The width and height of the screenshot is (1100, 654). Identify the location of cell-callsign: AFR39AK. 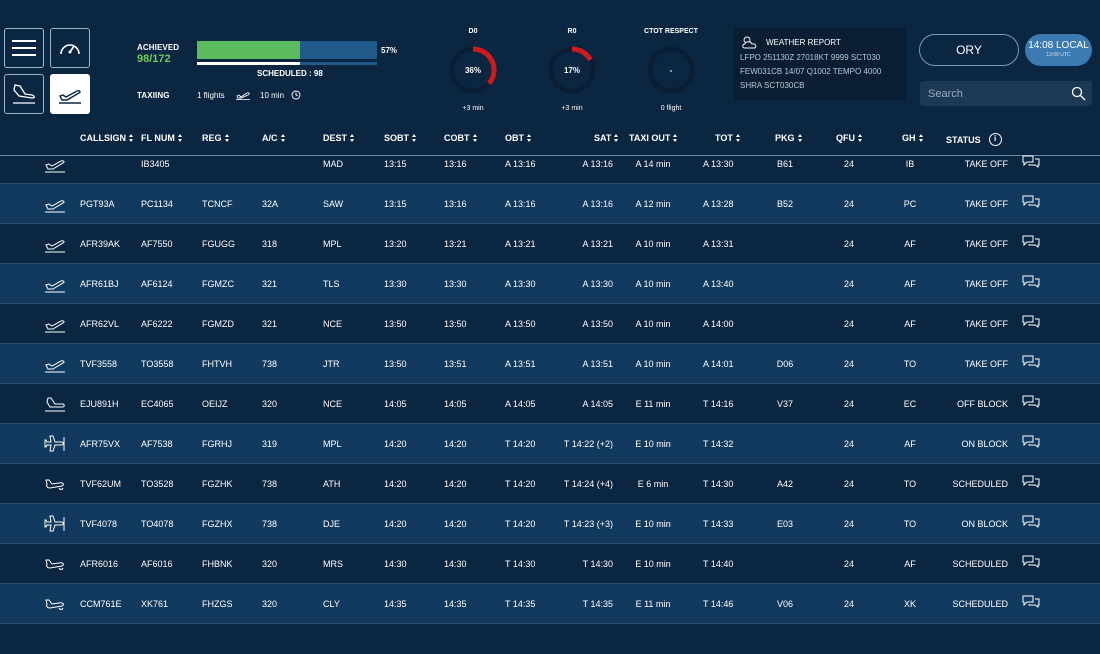
(100, 244).